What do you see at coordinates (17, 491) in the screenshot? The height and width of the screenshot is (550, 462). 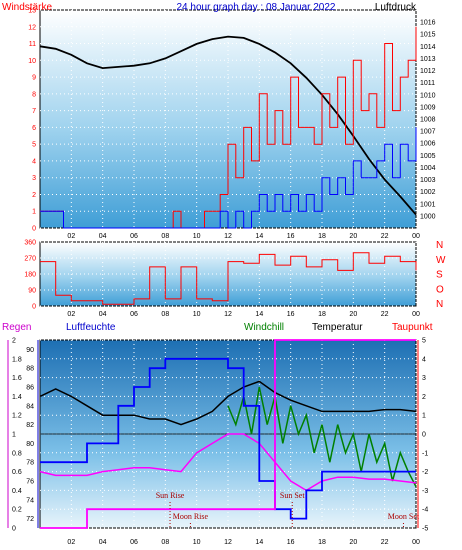 I see `rain-tick: 0.4` at bounding box center [17, 491].